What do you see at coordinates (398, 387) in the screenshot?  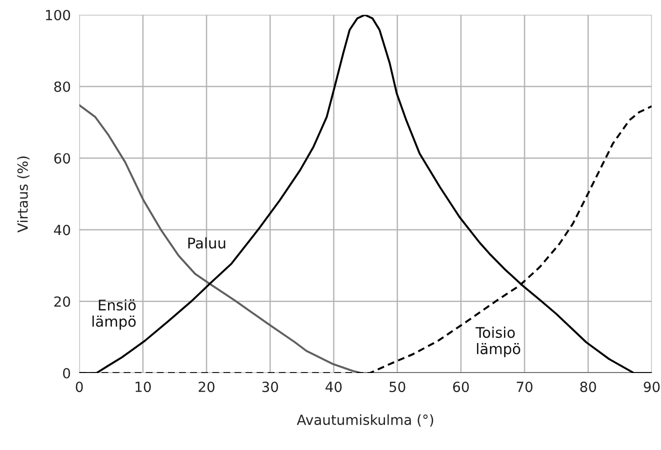 I see `x-tick-label: 50` at bounding box center [398, 387].